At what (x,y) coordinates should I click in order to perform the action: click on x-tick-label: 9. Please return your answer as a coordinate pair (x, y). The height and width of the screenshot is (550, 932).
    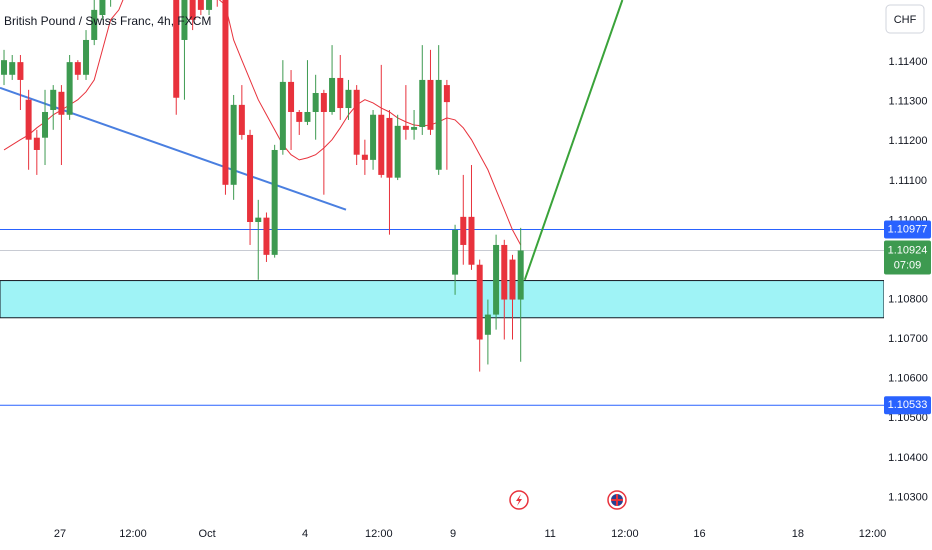
    Looking at the image, I should click on (453, 534).